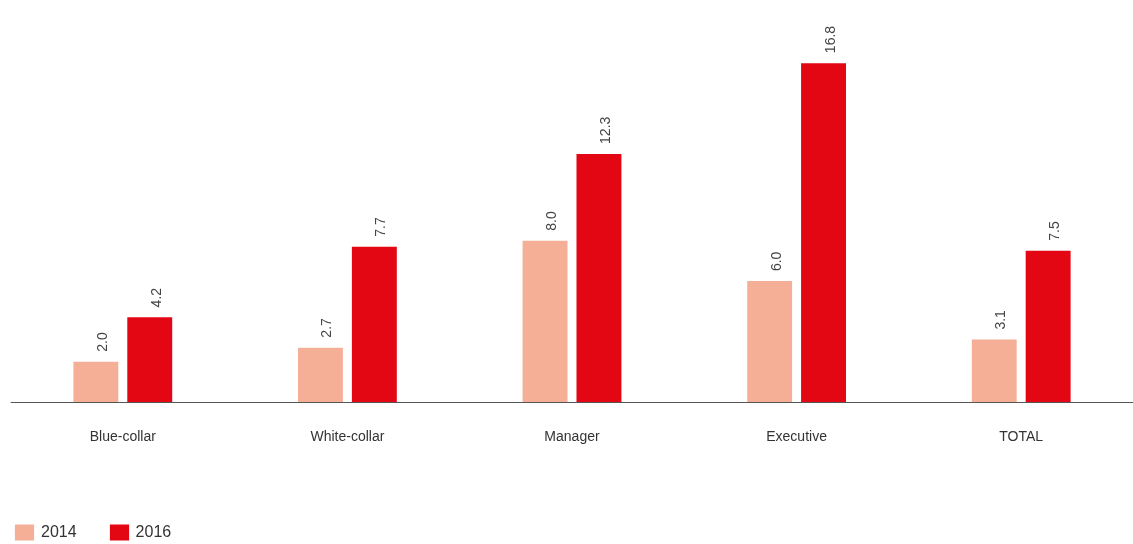  Describe the element at coordinates (101, 342) in the screenshot. I see `data-label: 2.0` at that location.